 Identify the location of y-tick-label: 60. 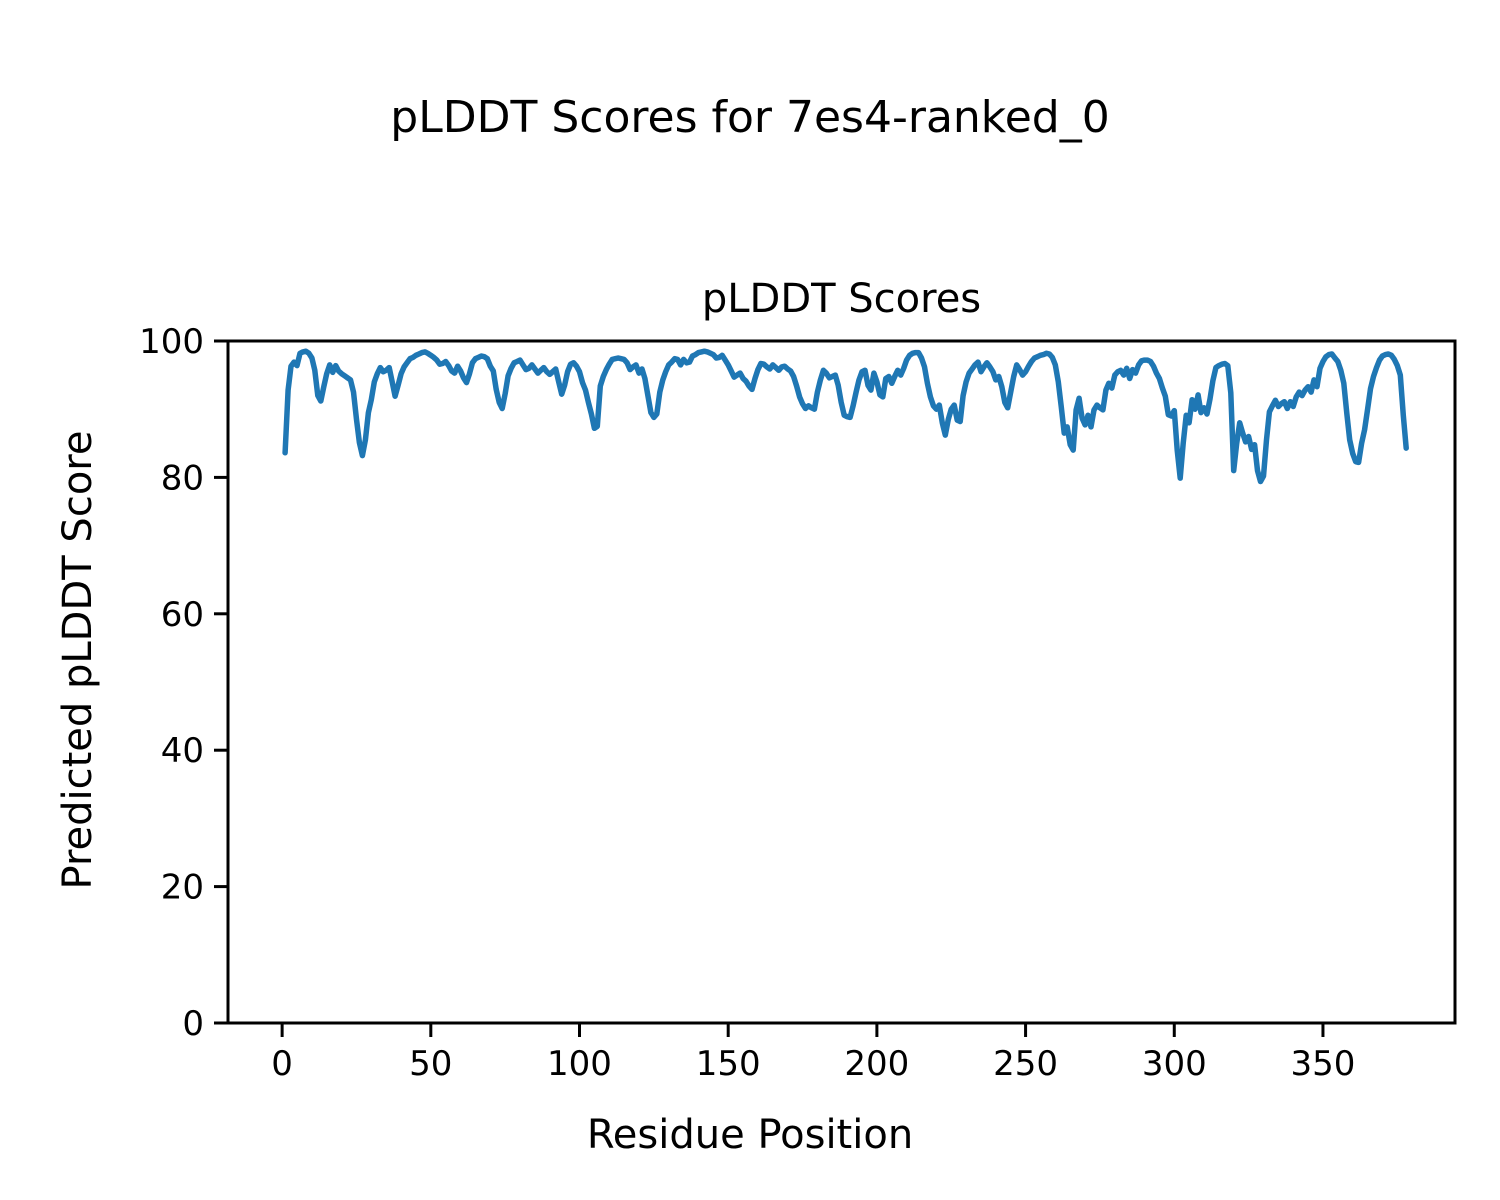
(182, 615).